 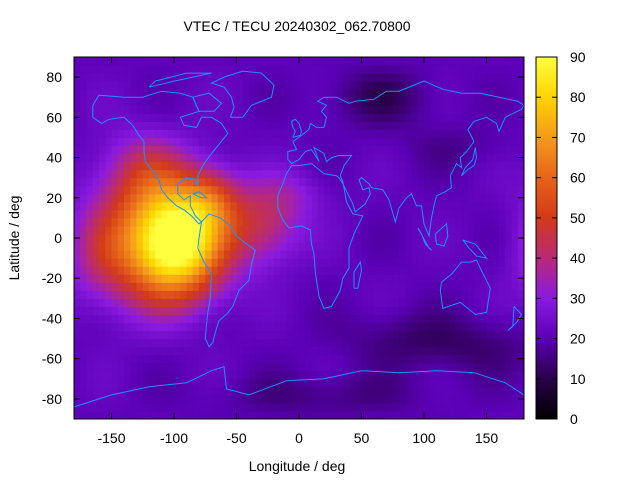 What do you see at coordinates (465, 287) in the screenshot?
I see `coastline-australia` at bounding box center [465, 287].